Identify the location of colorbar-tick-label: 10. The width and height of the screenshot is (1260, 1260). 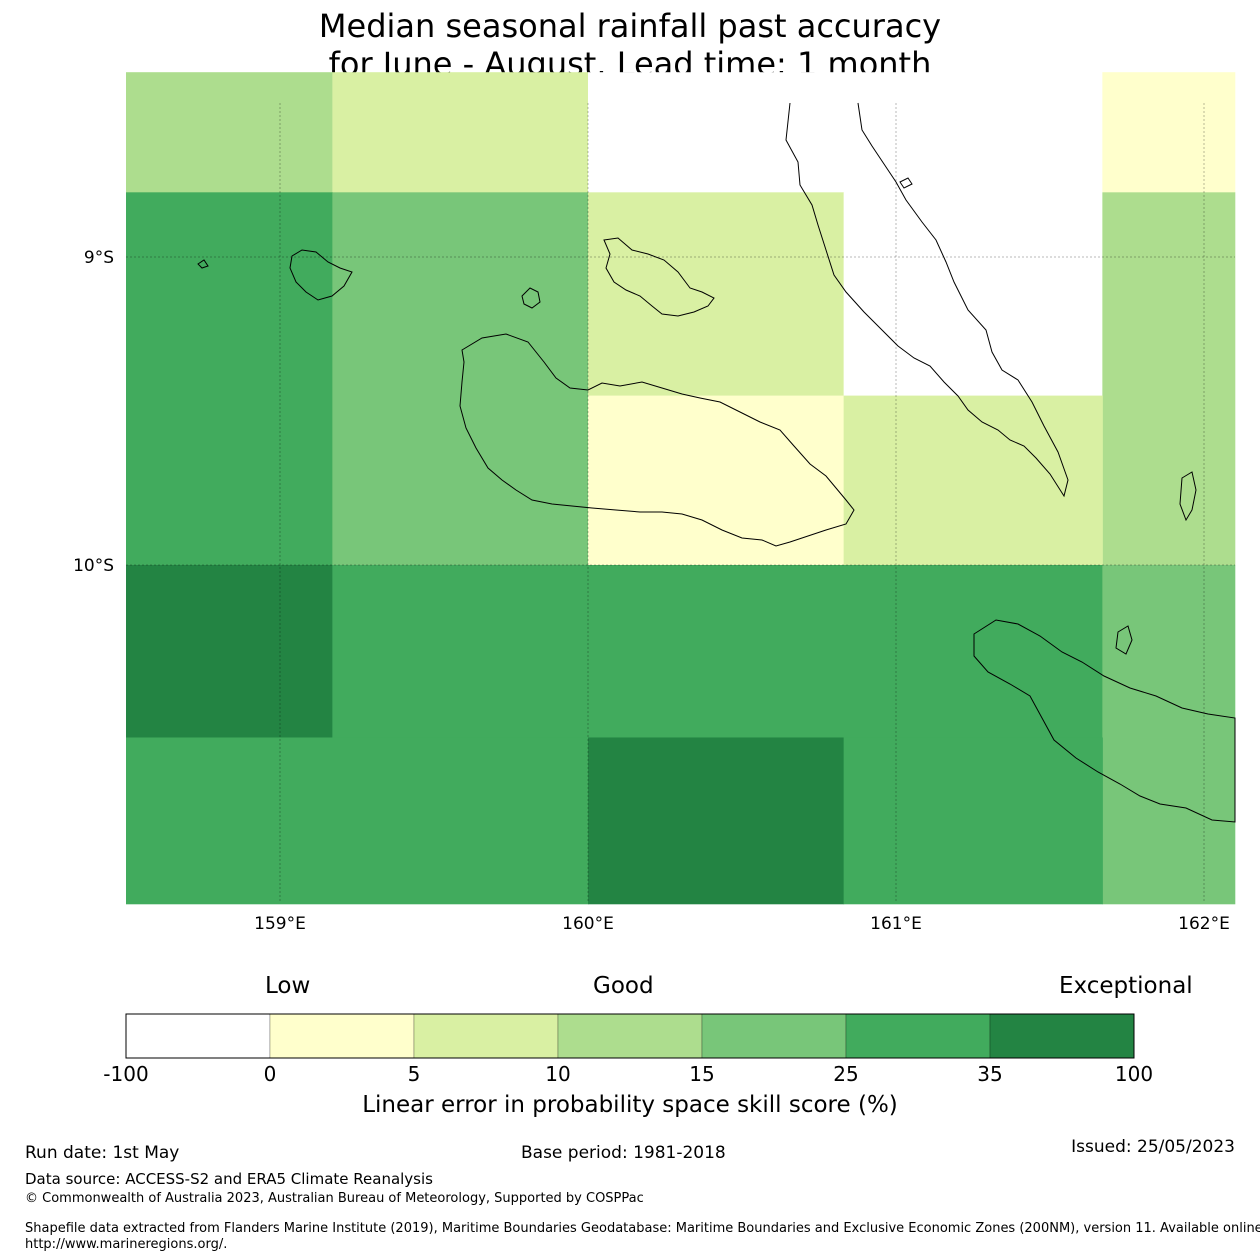
(557, 1074).